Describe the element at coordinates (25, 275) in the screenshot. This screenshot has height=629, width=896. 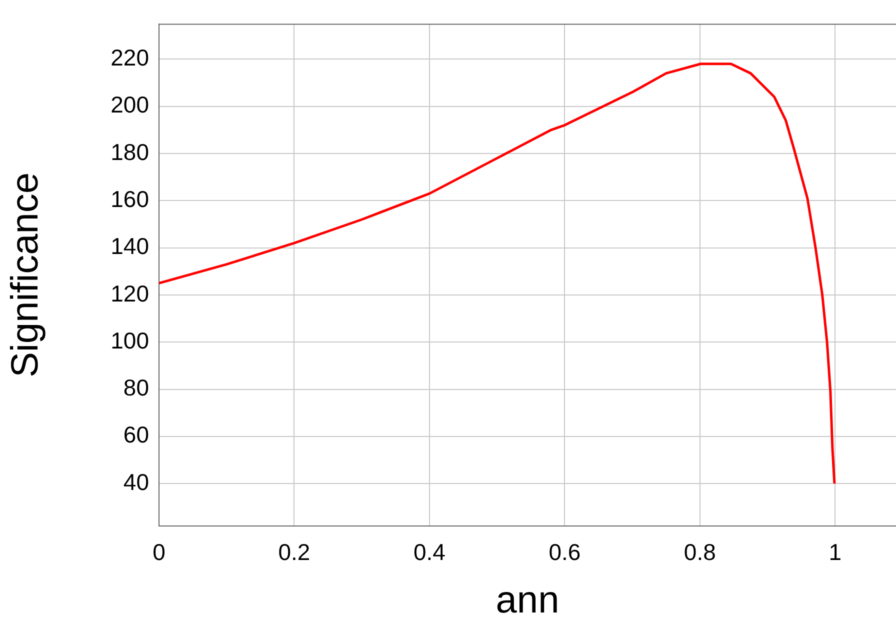
I see `y-axis-title: Significance` at that location.